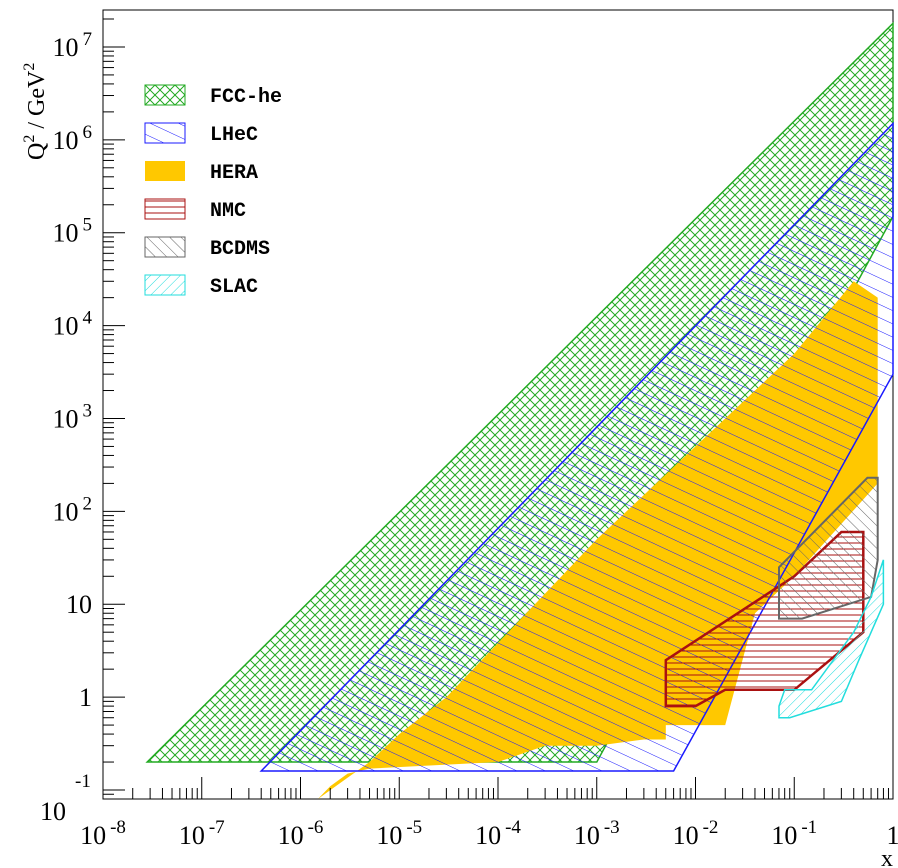 The width and height of the screenshot is (898, 868). I want to click on x-tick-label: 10 -2, so click(696, 833).